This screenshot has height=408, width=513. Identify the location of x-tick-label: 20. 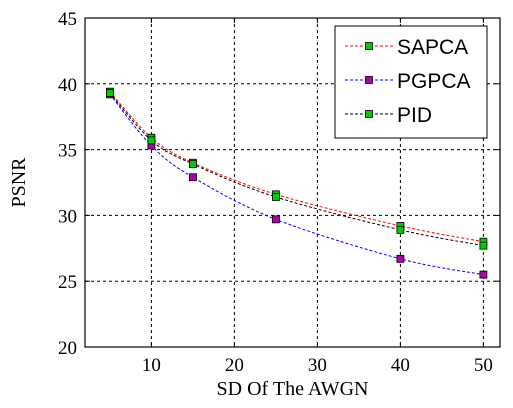
(234, 365).